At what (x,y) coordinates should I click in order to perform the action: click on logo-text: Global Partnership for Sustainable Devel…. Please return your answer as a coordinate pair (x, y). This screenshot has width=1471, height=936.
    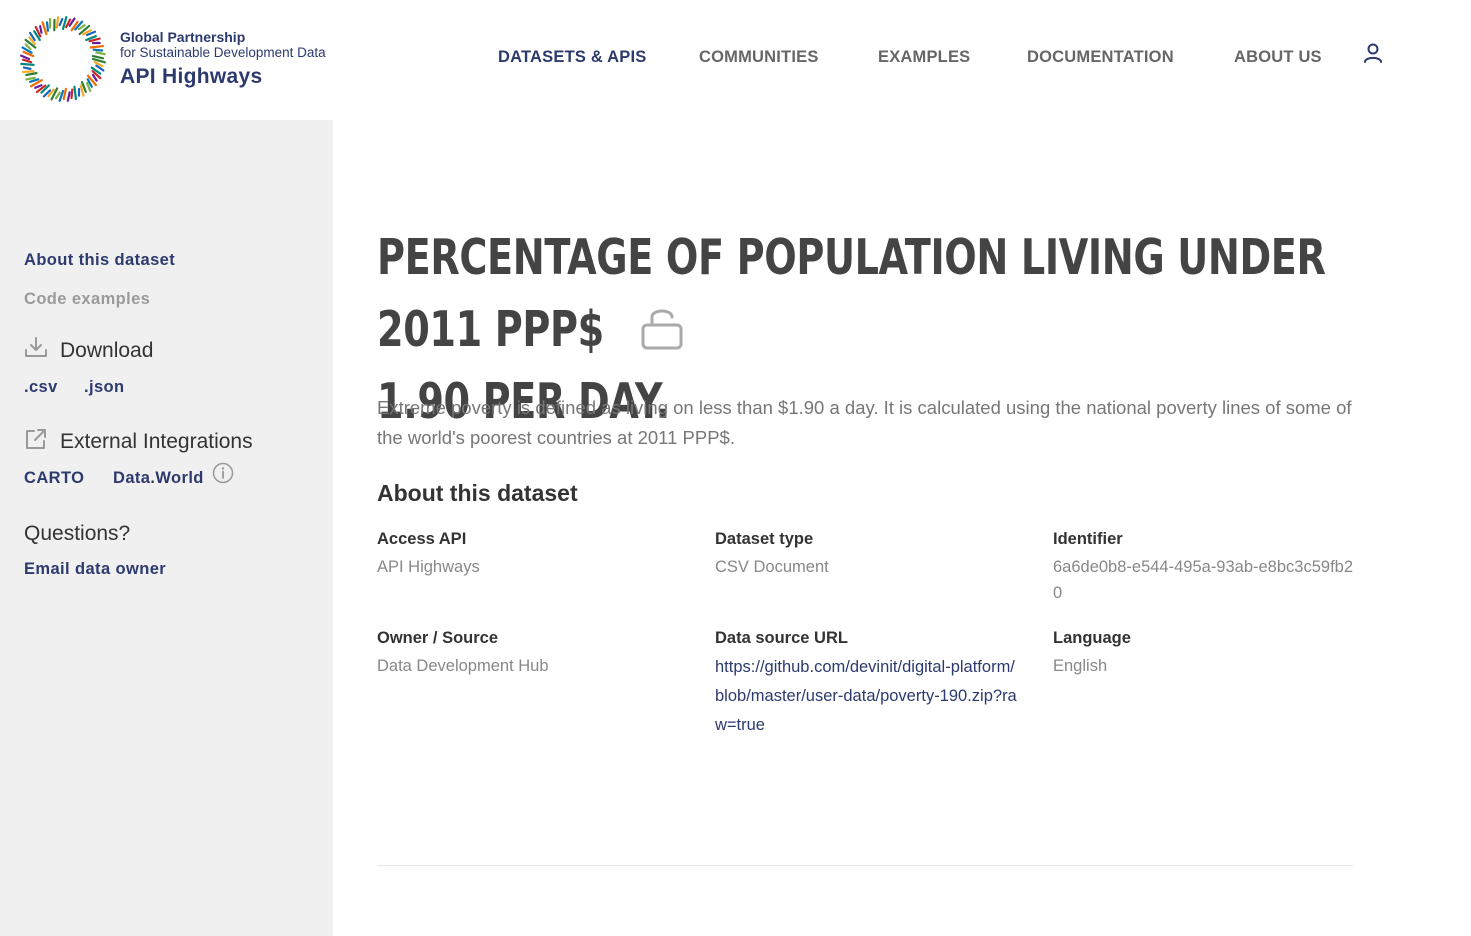
    Looking at the image, I should click on (223, 58).